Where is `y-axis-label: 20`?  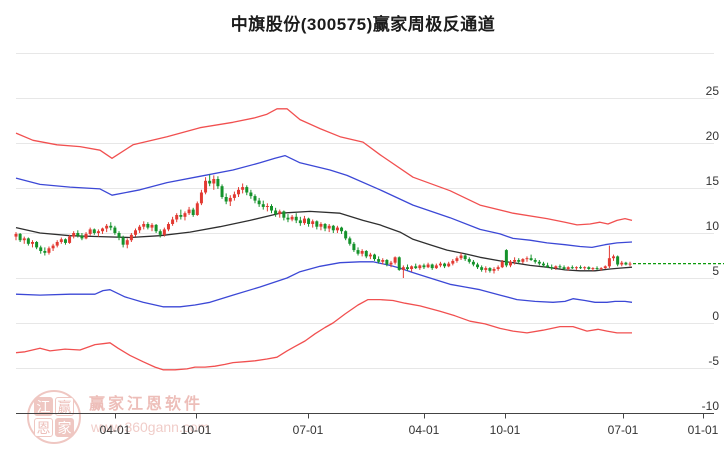 y-axis-label: 20 is located at coordinates (713, 136).